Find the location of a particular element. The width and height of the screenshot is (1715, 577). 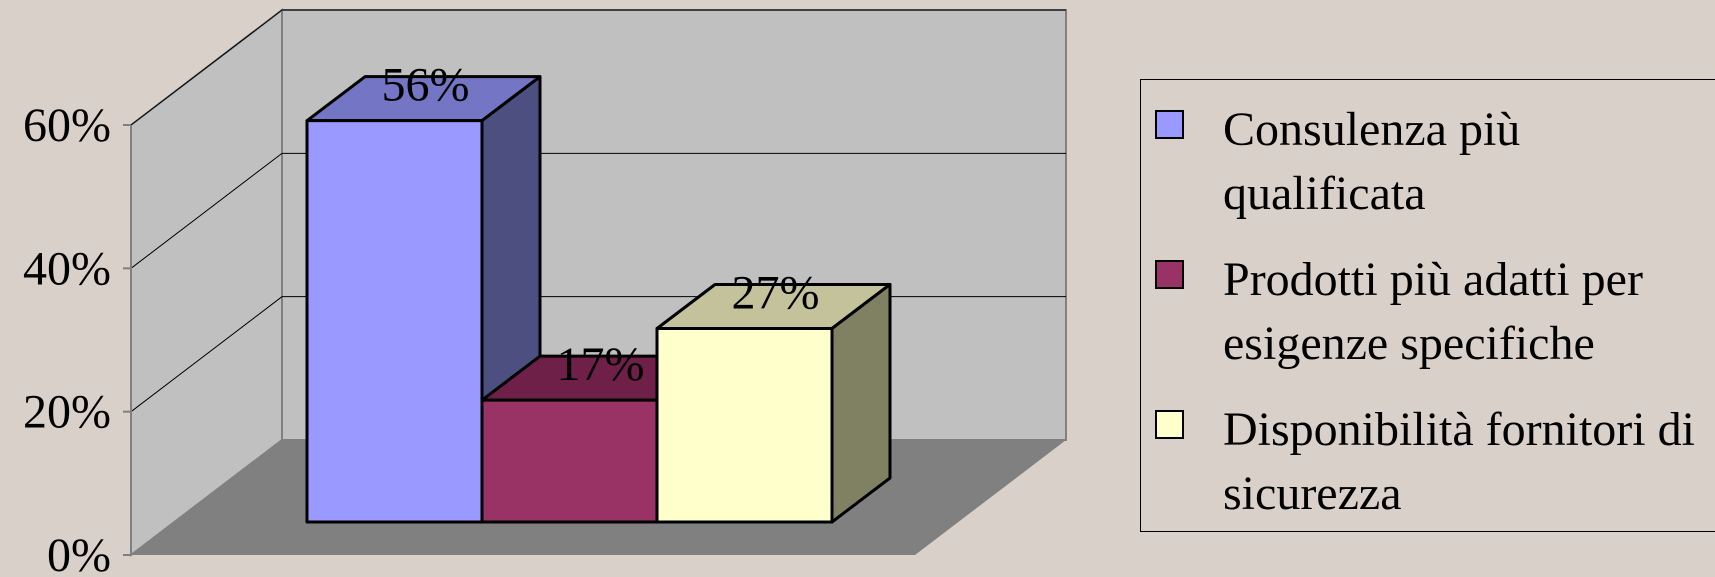

legend-label-disponibilita: Disponibilità fornitori di sicurezza is located at coordinates (1459, 461).